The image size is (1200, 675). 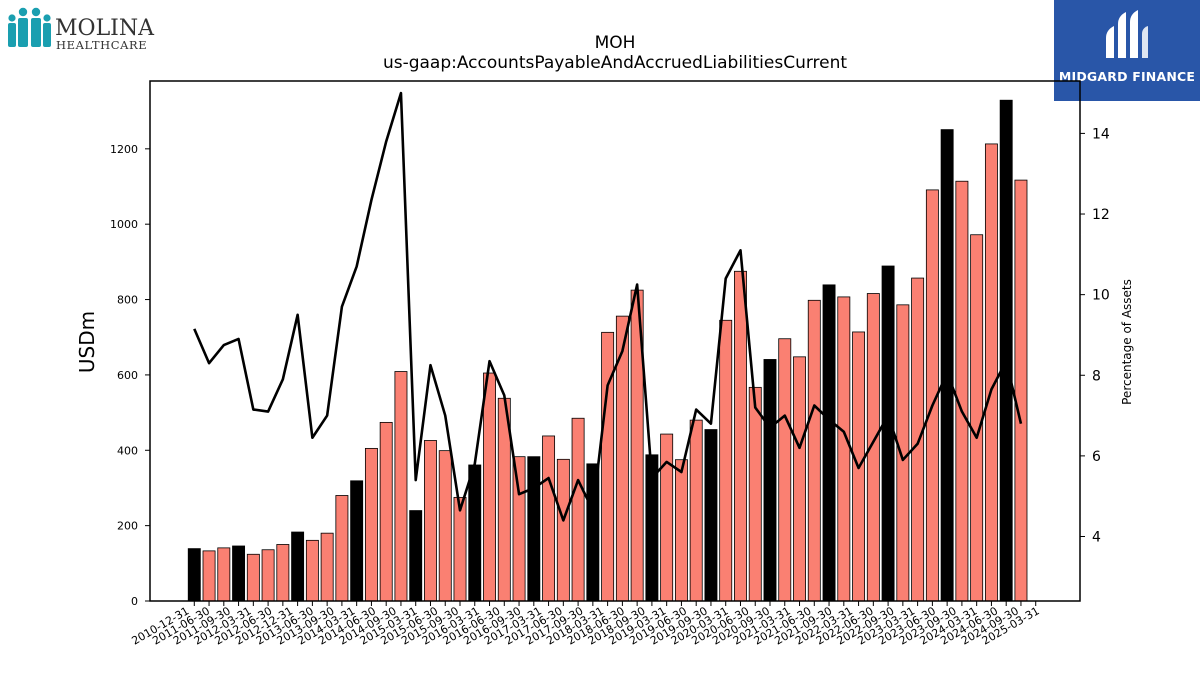 I want to click on chart-title: MOH, so click(x=615, y=43).